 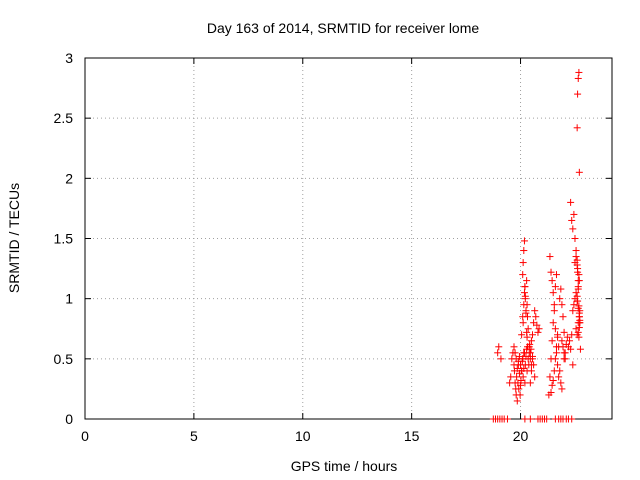 What do you see at coordinates (194, 436) in the screenshot?
I see `x-tick-label: 5` at bounding box center [194, 436].